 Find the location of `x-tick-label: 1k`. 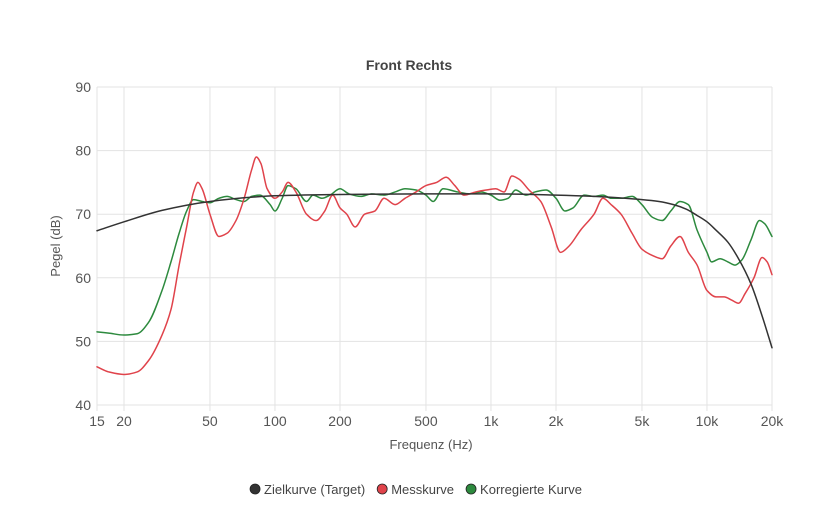

x-tick-label: 1k is located at coordinates (492, 421).